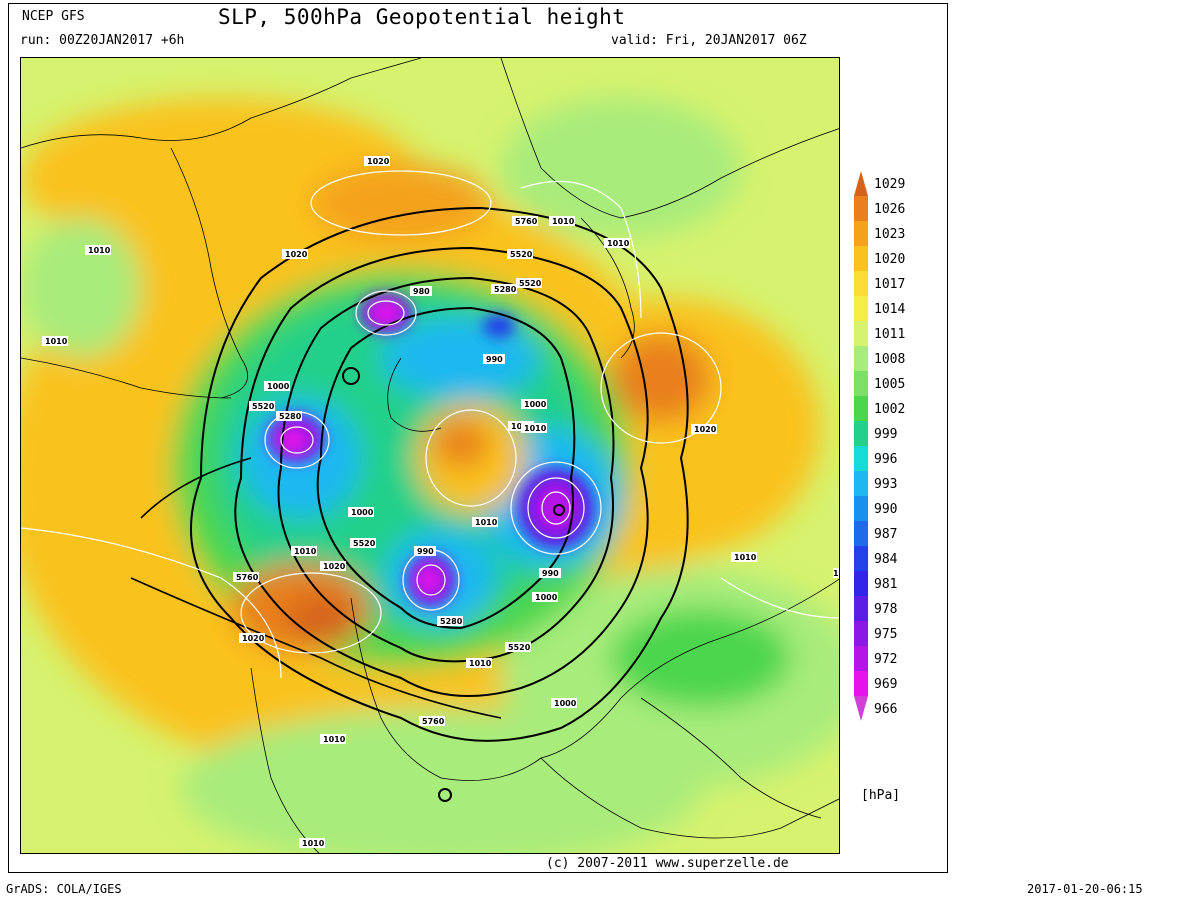 This screenshot has height=900, width=1200. Describe the element at coordinates (667, 863) in the screenshot. I see `copyright-text: (c) 2007-2011 www.superzelle.de` at that location.